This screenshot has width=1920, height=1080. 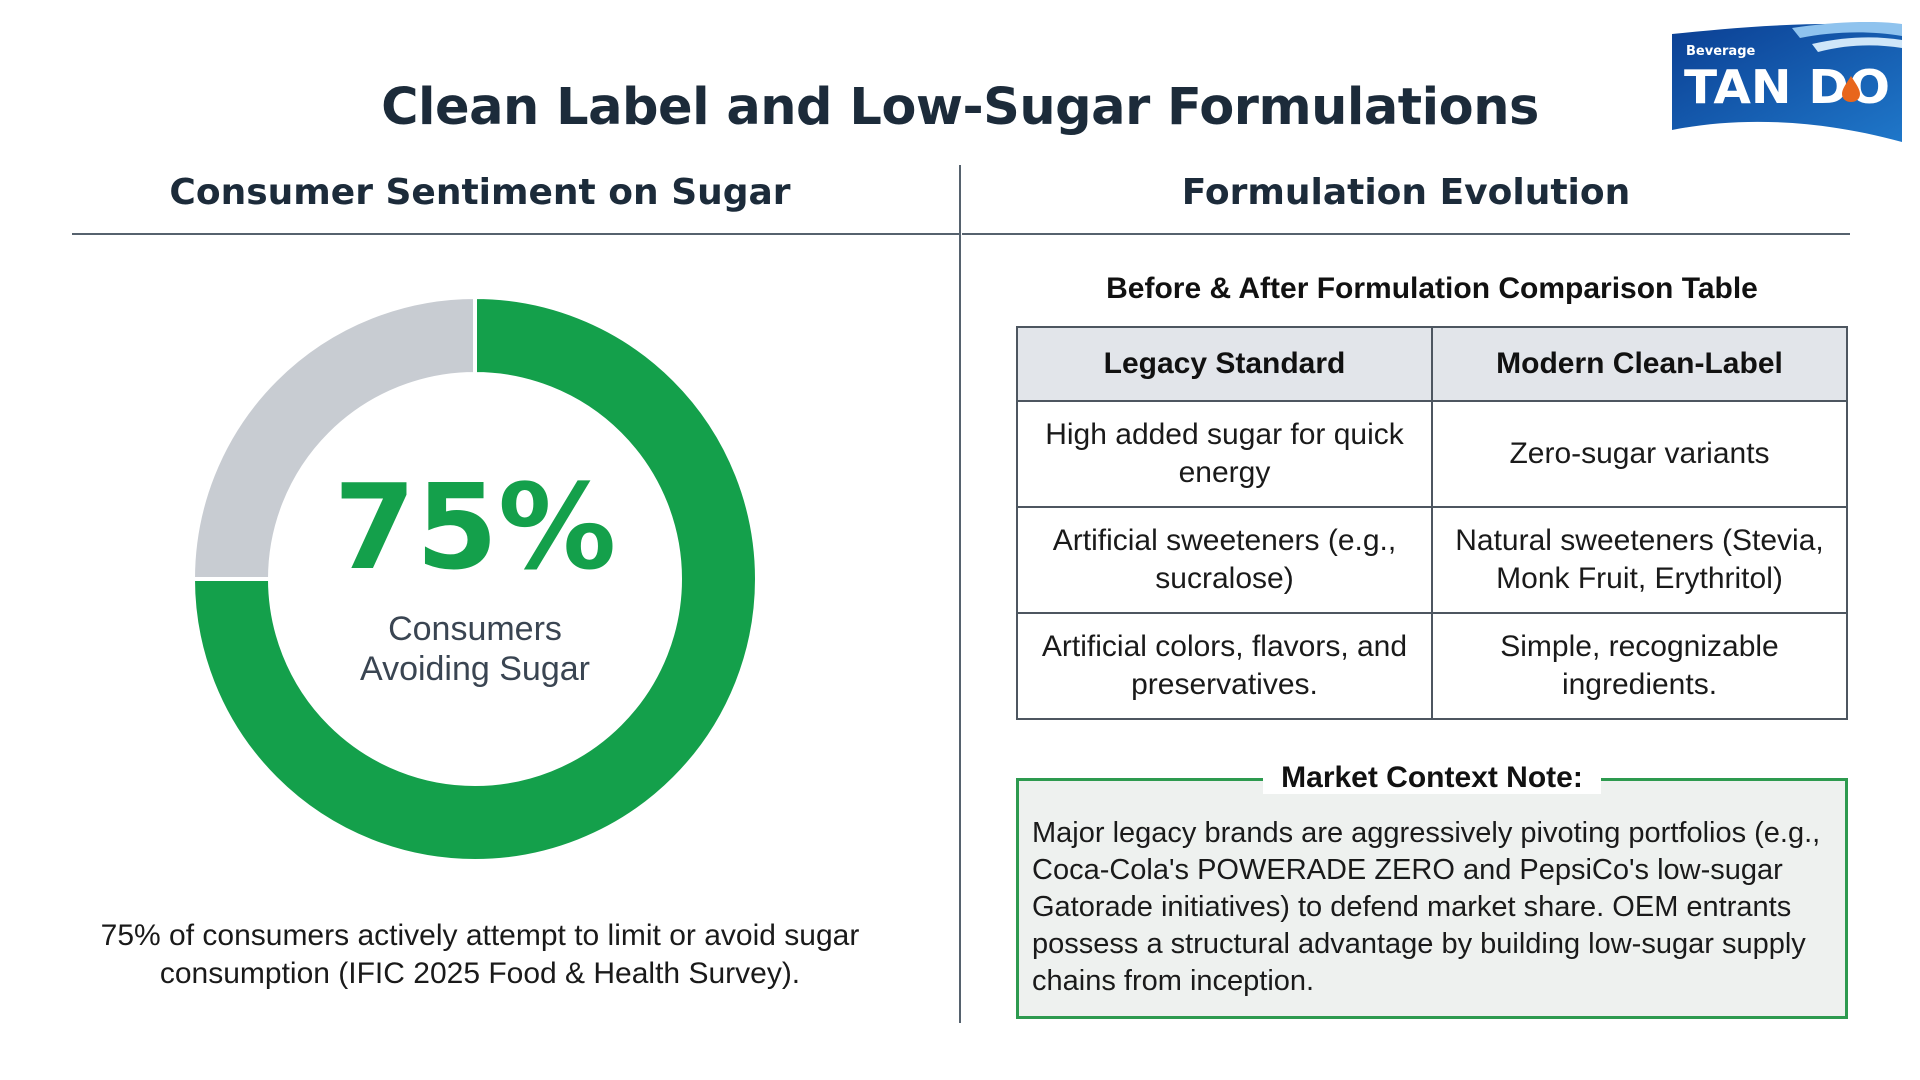 What do you see at coordinates (1639, 454) in the screenshot?
I see `table-cell: Zero-sugar variants` at bounding box center [1639, 454].